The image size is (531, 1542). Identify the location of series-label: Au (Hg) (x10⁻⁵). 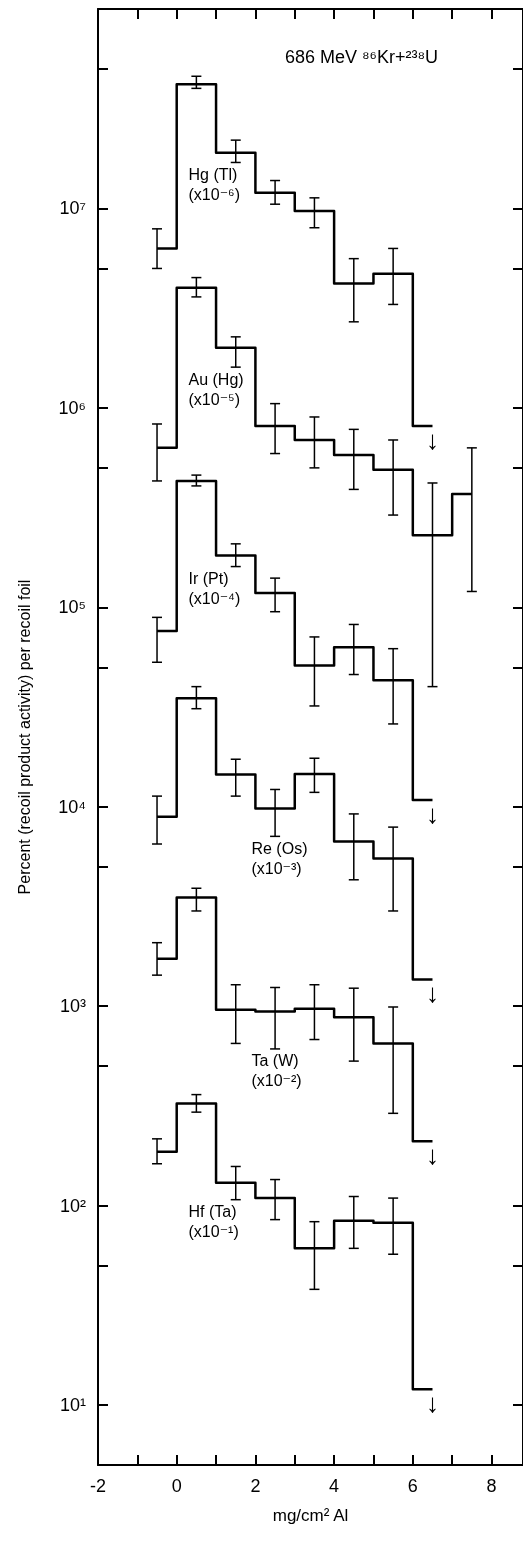
(216, 389).